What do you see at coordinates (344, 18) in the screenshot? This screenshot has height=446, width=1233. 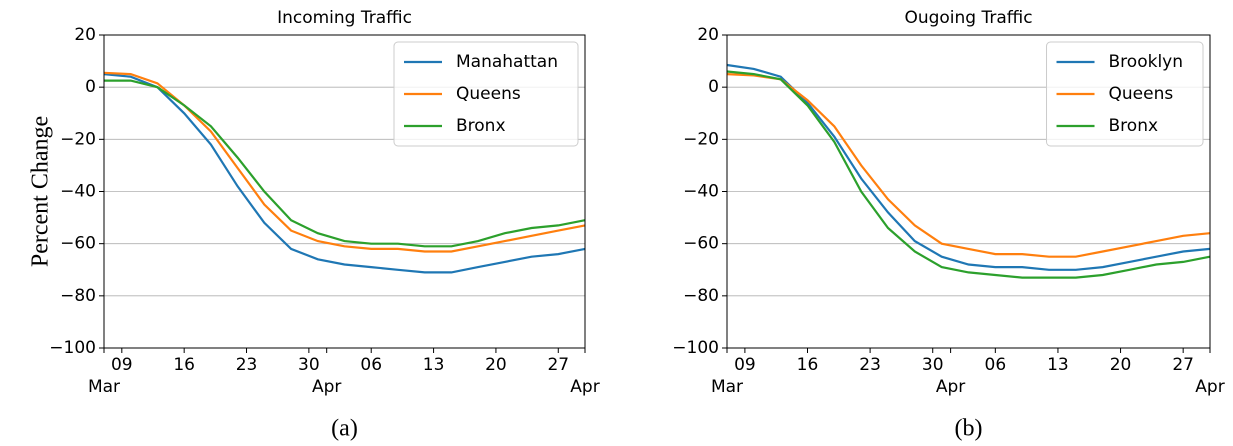 I see `chart-title: Incoming Traffic` at bounding box center [344, 18].